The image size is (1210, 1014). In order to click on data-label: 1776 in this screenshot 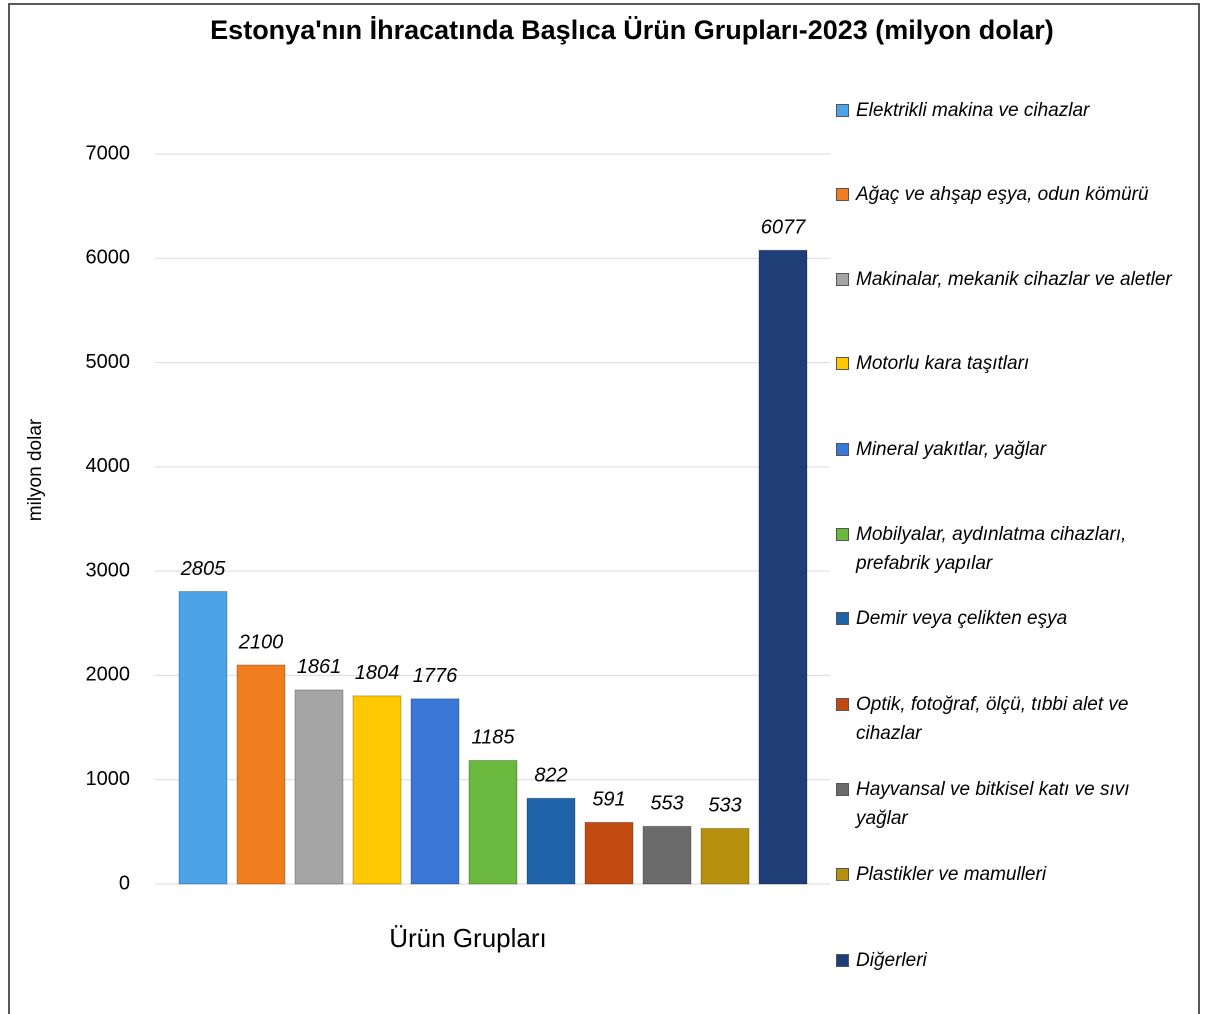, I will do `click(435, 676)`.